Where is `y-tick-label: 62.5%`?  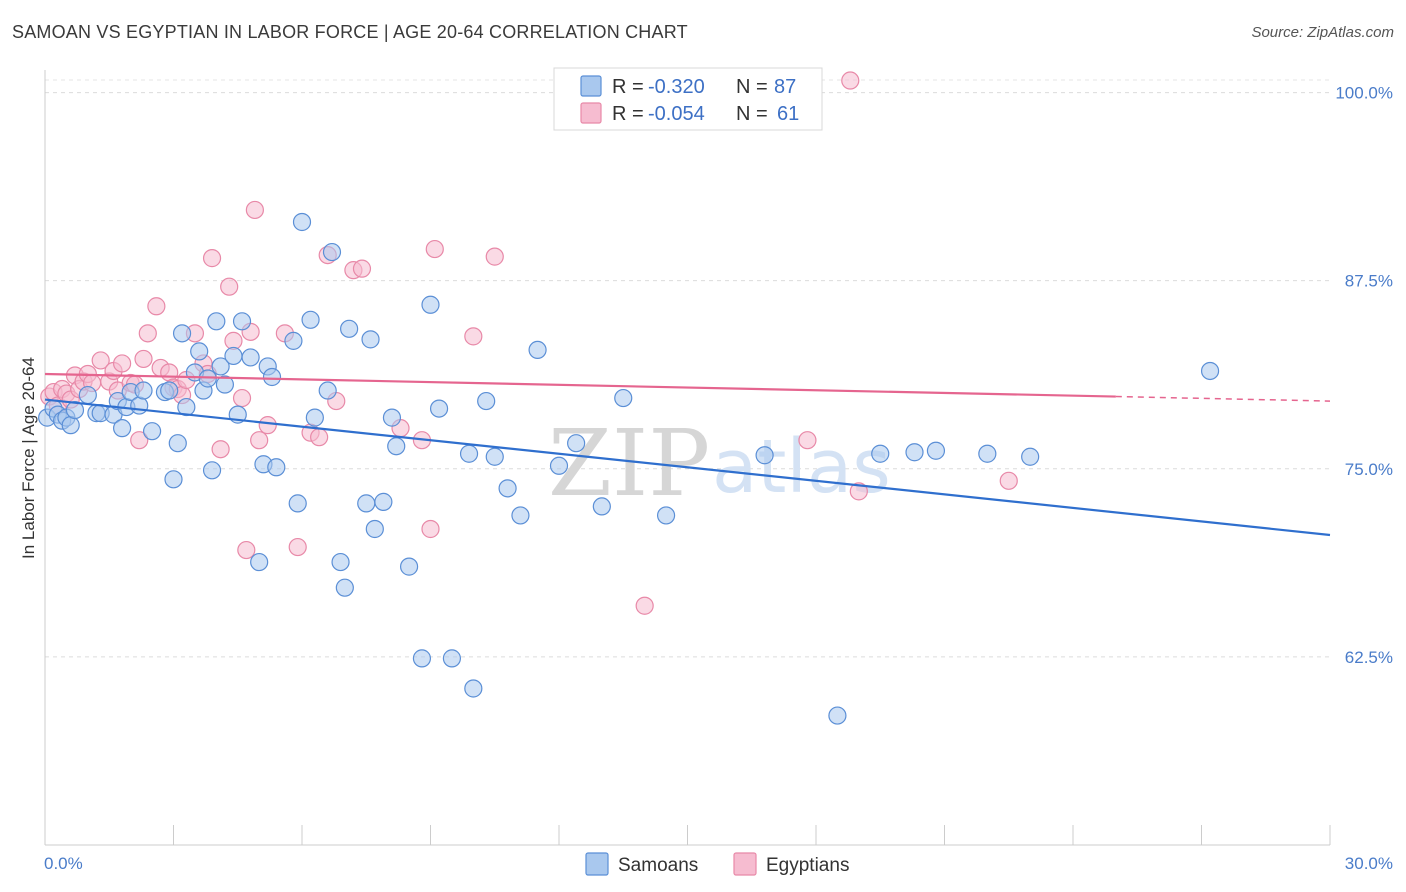 y-tick-label: 62.5% is located at coordinates (1369, 657).